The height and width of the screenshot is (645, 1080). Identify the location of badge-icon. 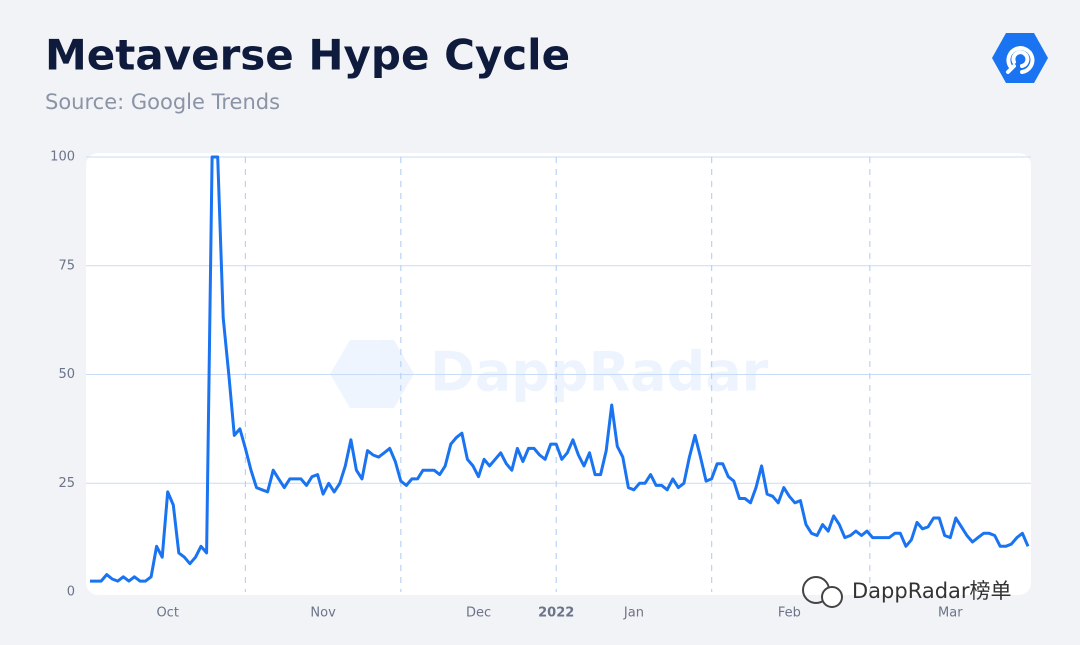
(832, 597).